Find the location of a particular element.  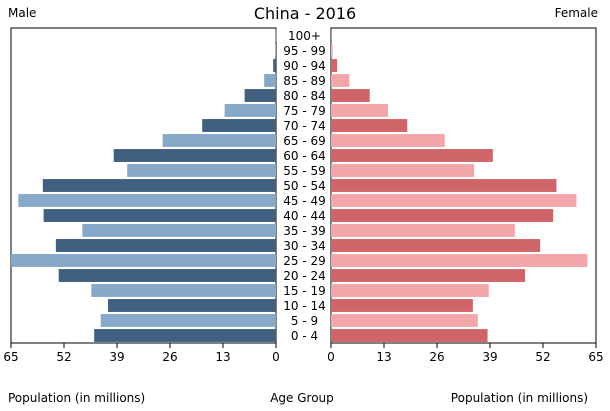

age-group-label: 10 - 14 is located at coordinates (304, 306).